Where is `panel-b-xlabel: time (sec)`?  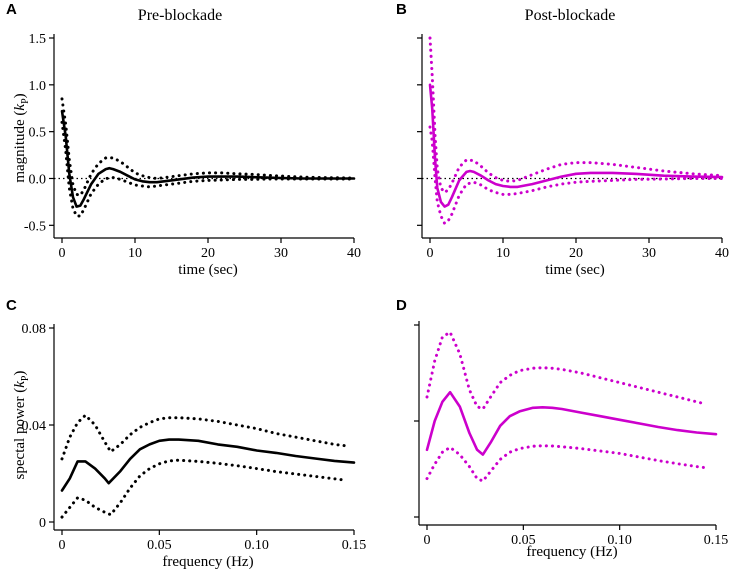 panel-b-xlabel: time (sec) is located at coordinates (575, 270).